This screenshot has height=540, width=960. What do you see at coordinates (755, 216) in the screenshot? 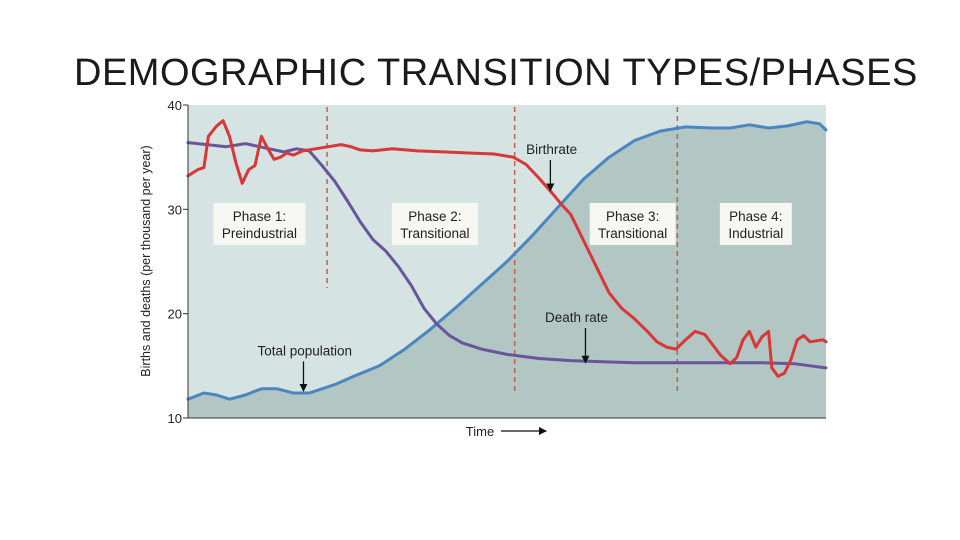
I see `phase-number-text: Phase 4:` at bounding box center [755, 216].